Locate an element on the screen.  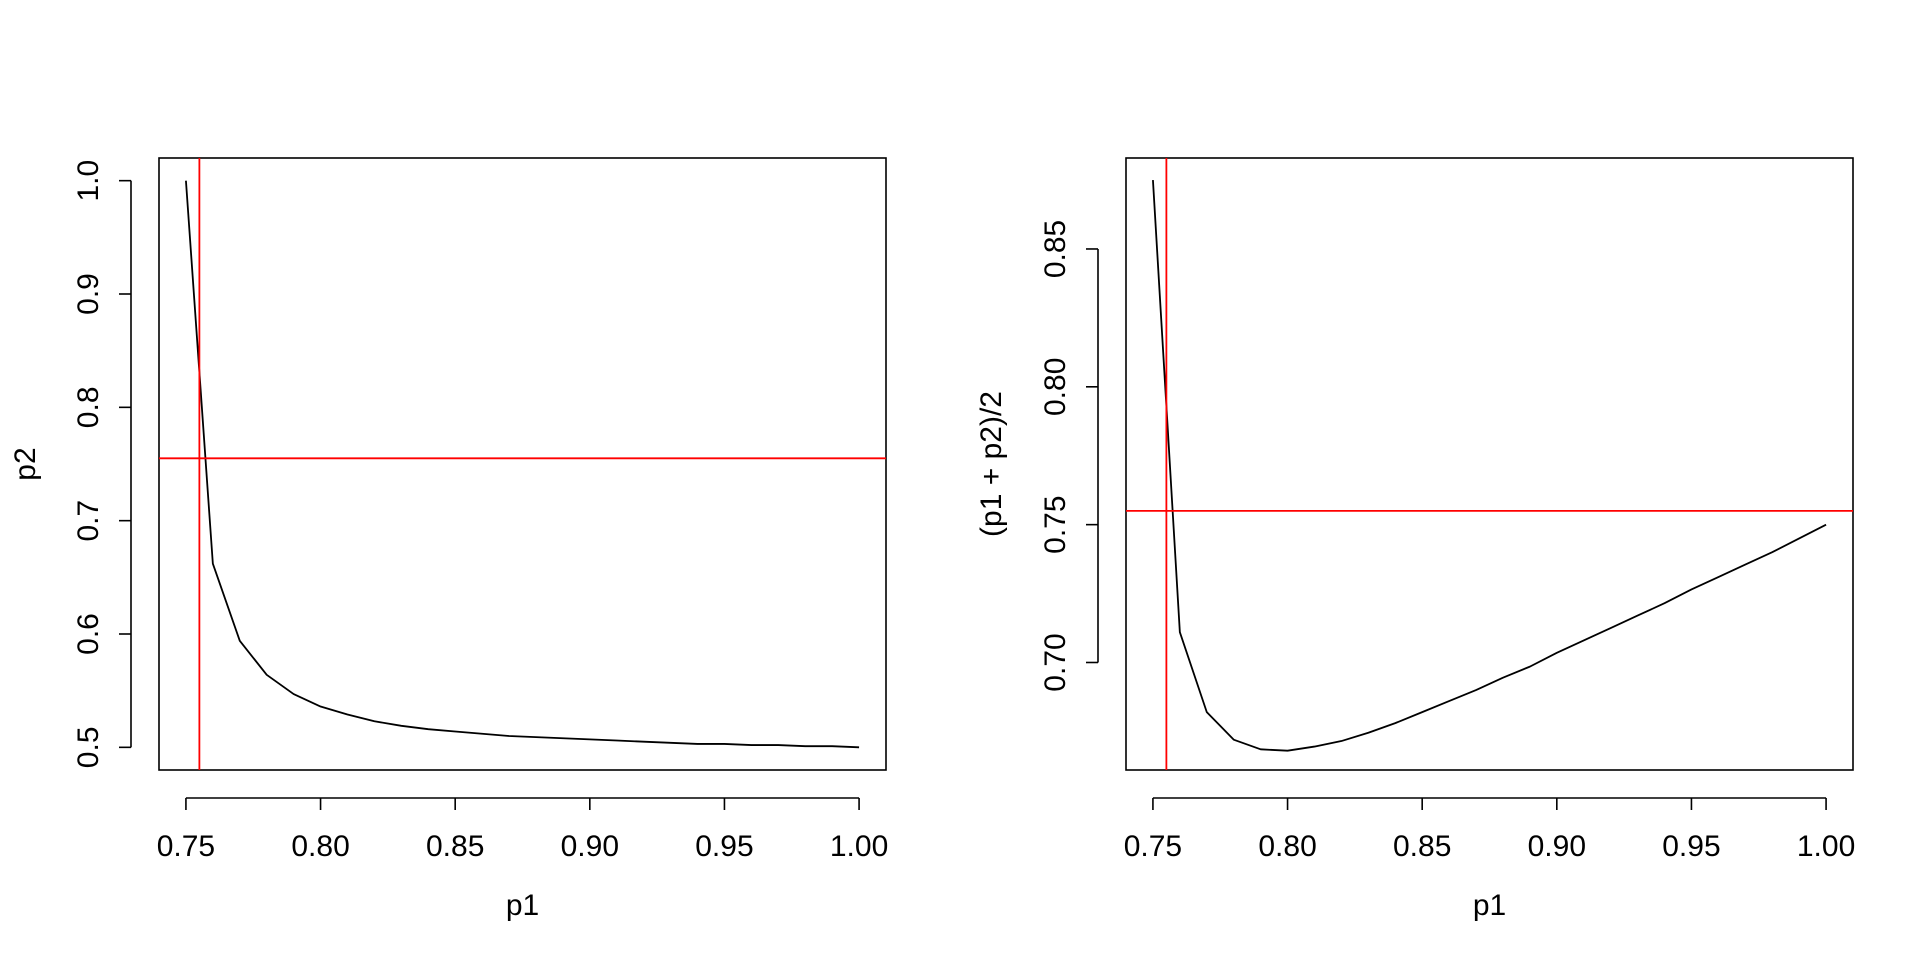
y-tick-label: 0.8 is located at coordinates (88, 407).